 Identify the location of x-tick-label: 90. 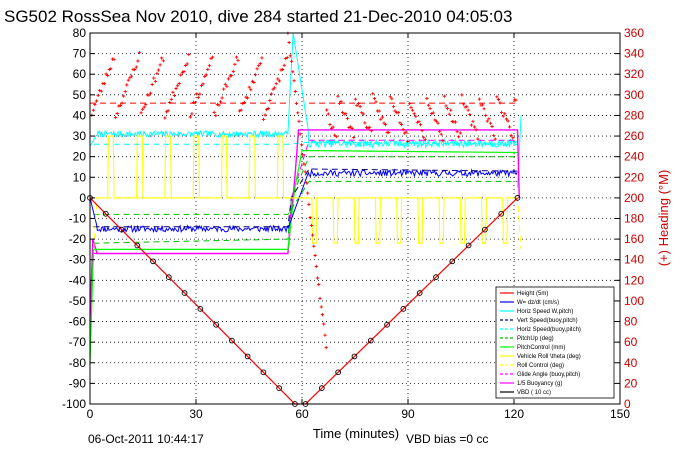
(408, 414).